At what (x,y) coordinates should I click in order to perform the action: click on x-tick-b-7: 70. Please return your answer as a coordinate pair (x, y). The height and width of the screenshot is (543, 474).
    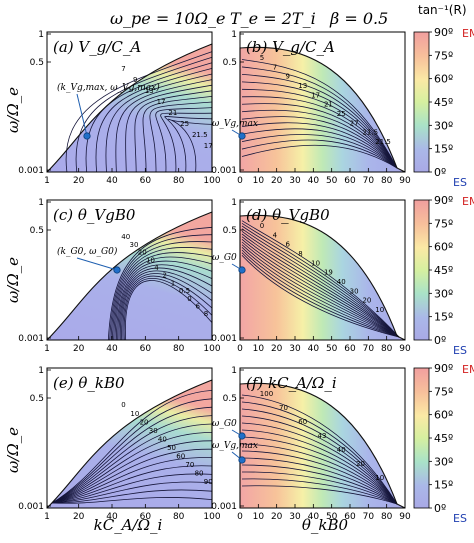
    Looking at the image, I should click on (369, 181).